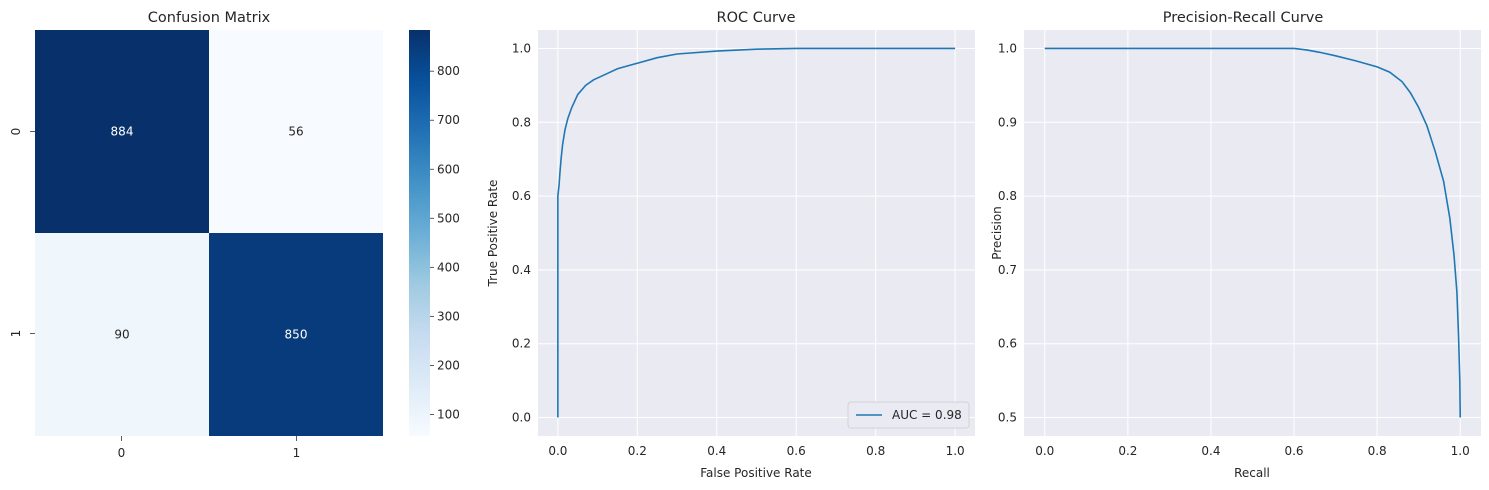 The height and width of the screenshot is (490, 1489). Describe the element at coordinates (796, 451) in the screenshot. I see `roc-x-tick-3: 0.6` at that location.